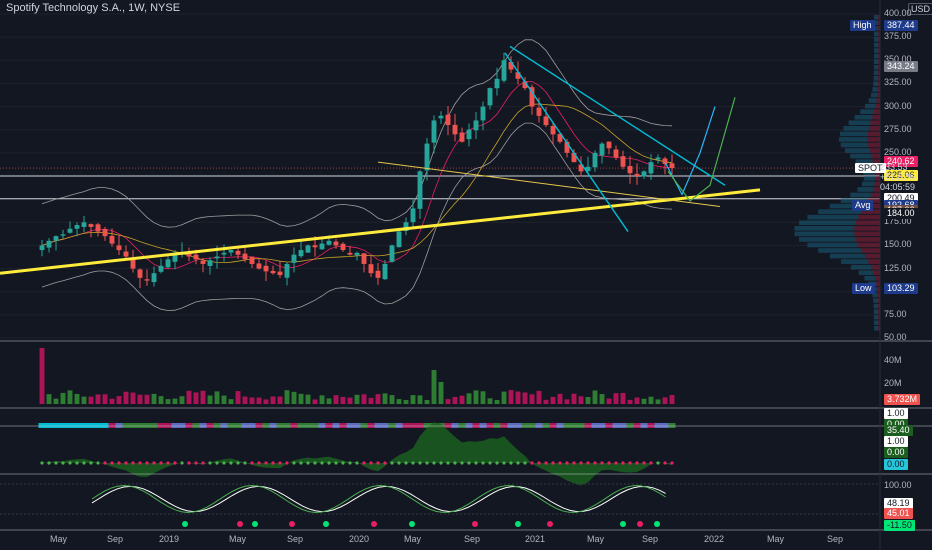 The width and height of the screenshot is (932, 550). What do you see at coordinates (901, 198) in the screenshot?
I see `price-marker-value: 200.49` at bounding box center [901, 198].